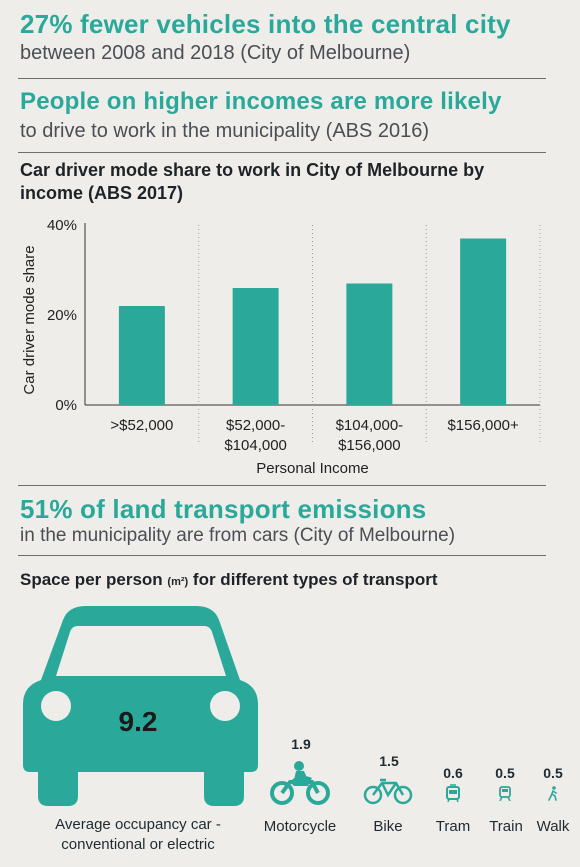 This screenshot has height=867, width=580. Describe the element at coordinates (178, 582) in the screenshot. I see `space-title-unit: (m²)` at that location.